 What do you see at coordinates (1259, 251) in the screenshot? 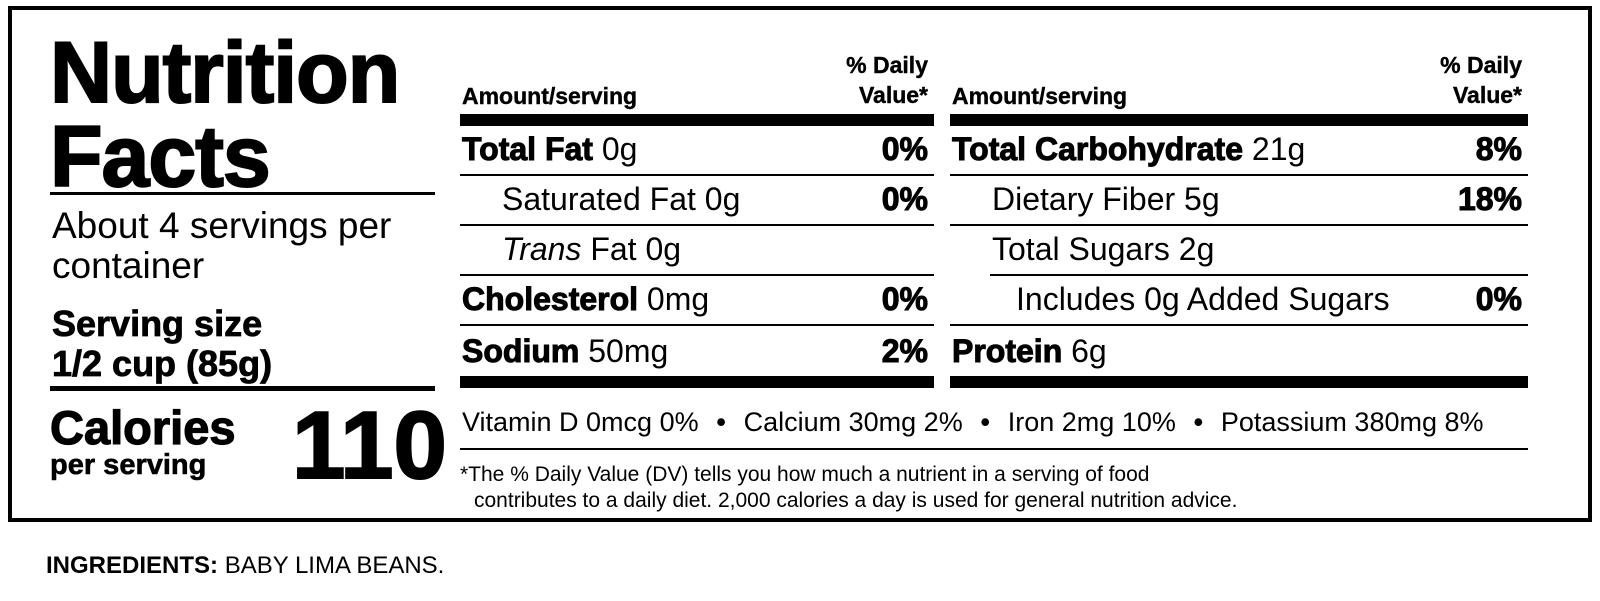
I see `nutrient-row-total-sugars: Total Sugars 2g` at bounding box center [1259, 251].